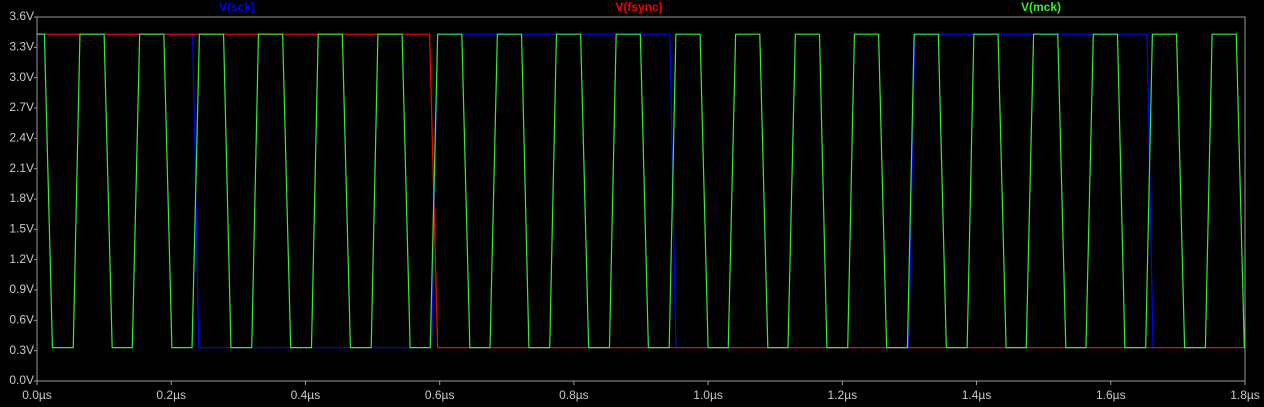  Describe the element at coordinates (708, 395) in the screenshot. I see `x-tick-label: 1.0µs` at that location.